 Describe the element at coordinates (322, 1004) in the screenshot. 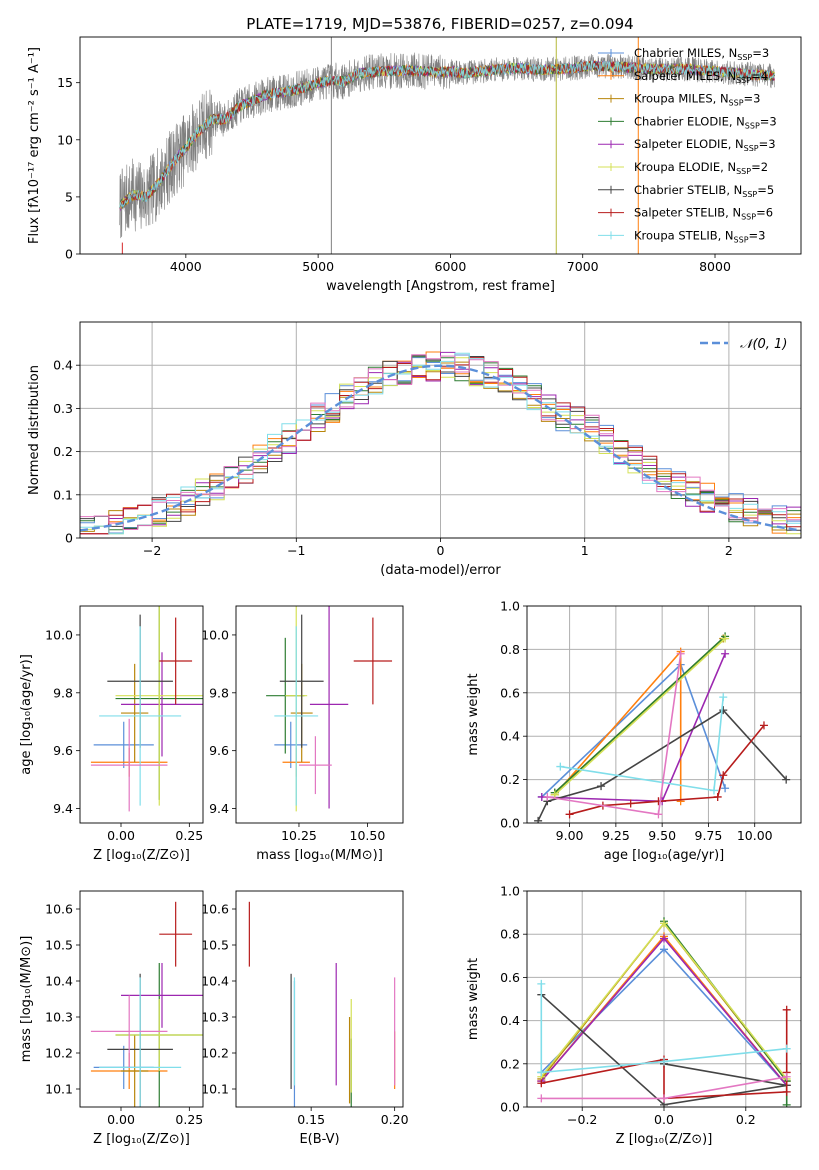

I see `mass_vs_ebv-plot-area` at that location.